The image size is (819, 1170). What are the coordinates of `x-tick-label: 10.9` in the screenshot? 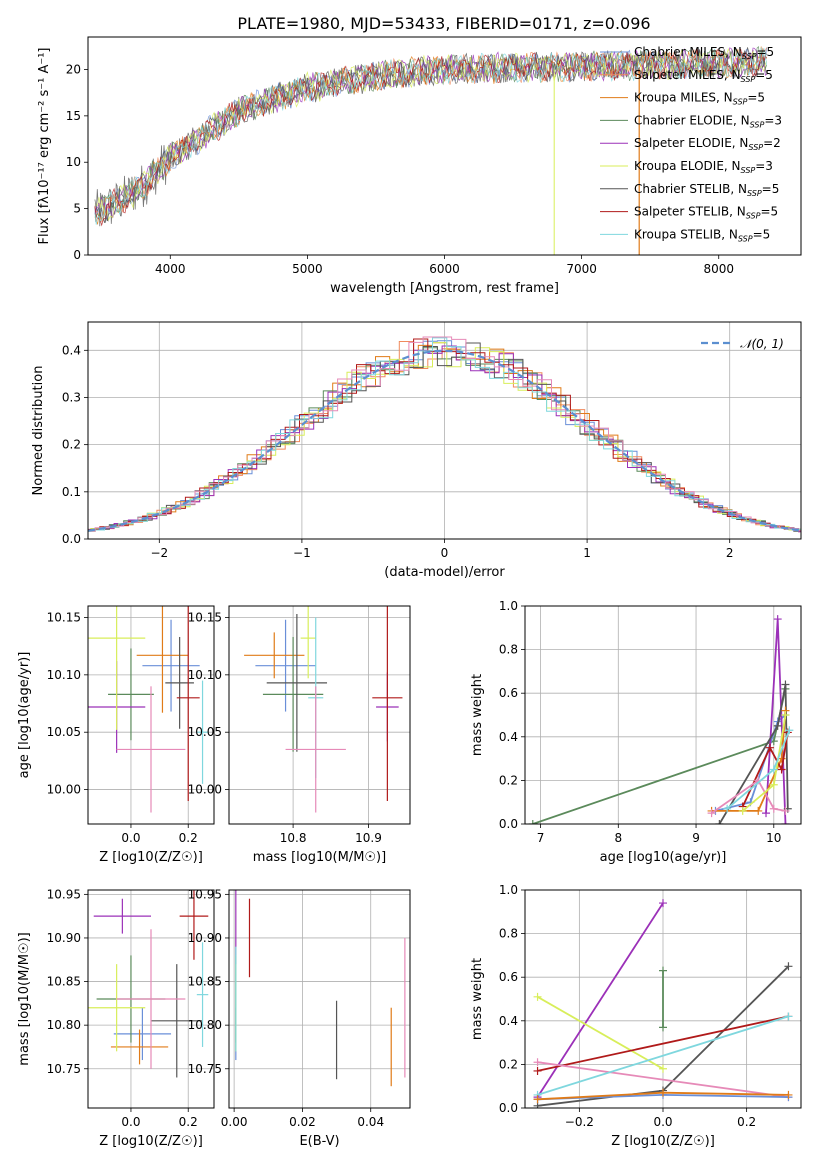 It's located at (368, 838).